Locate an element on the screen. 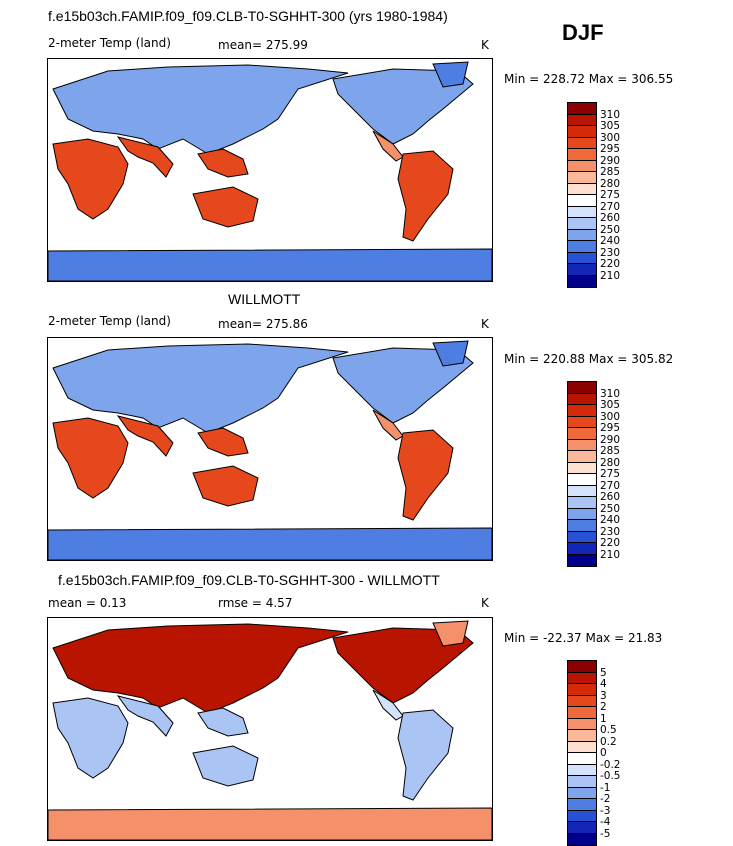 The height and width of the screenshot is (846, 733). colorbar-label: 285 is located at coordinates (610, 451).